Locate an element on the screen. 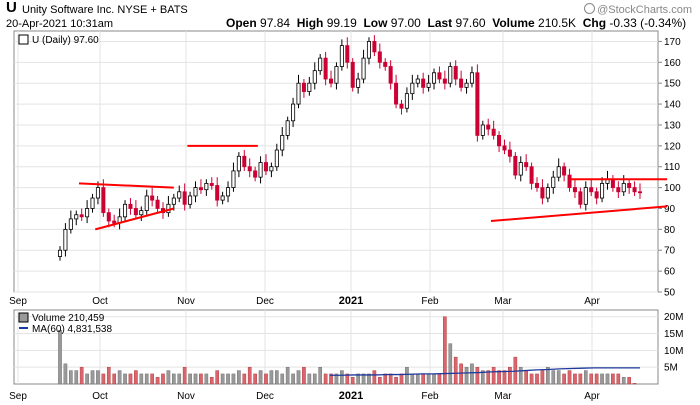 The height and width of the screenshot is (405, 700). trendline is located at coordinates (579, 214).